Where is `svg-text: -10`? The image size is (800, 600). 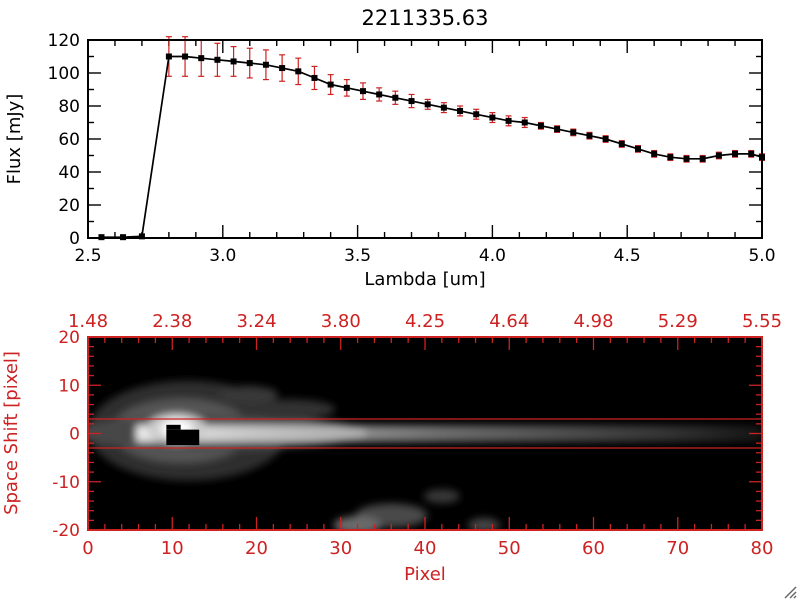
svg-text: -10 is located at coordinates (66, 483).